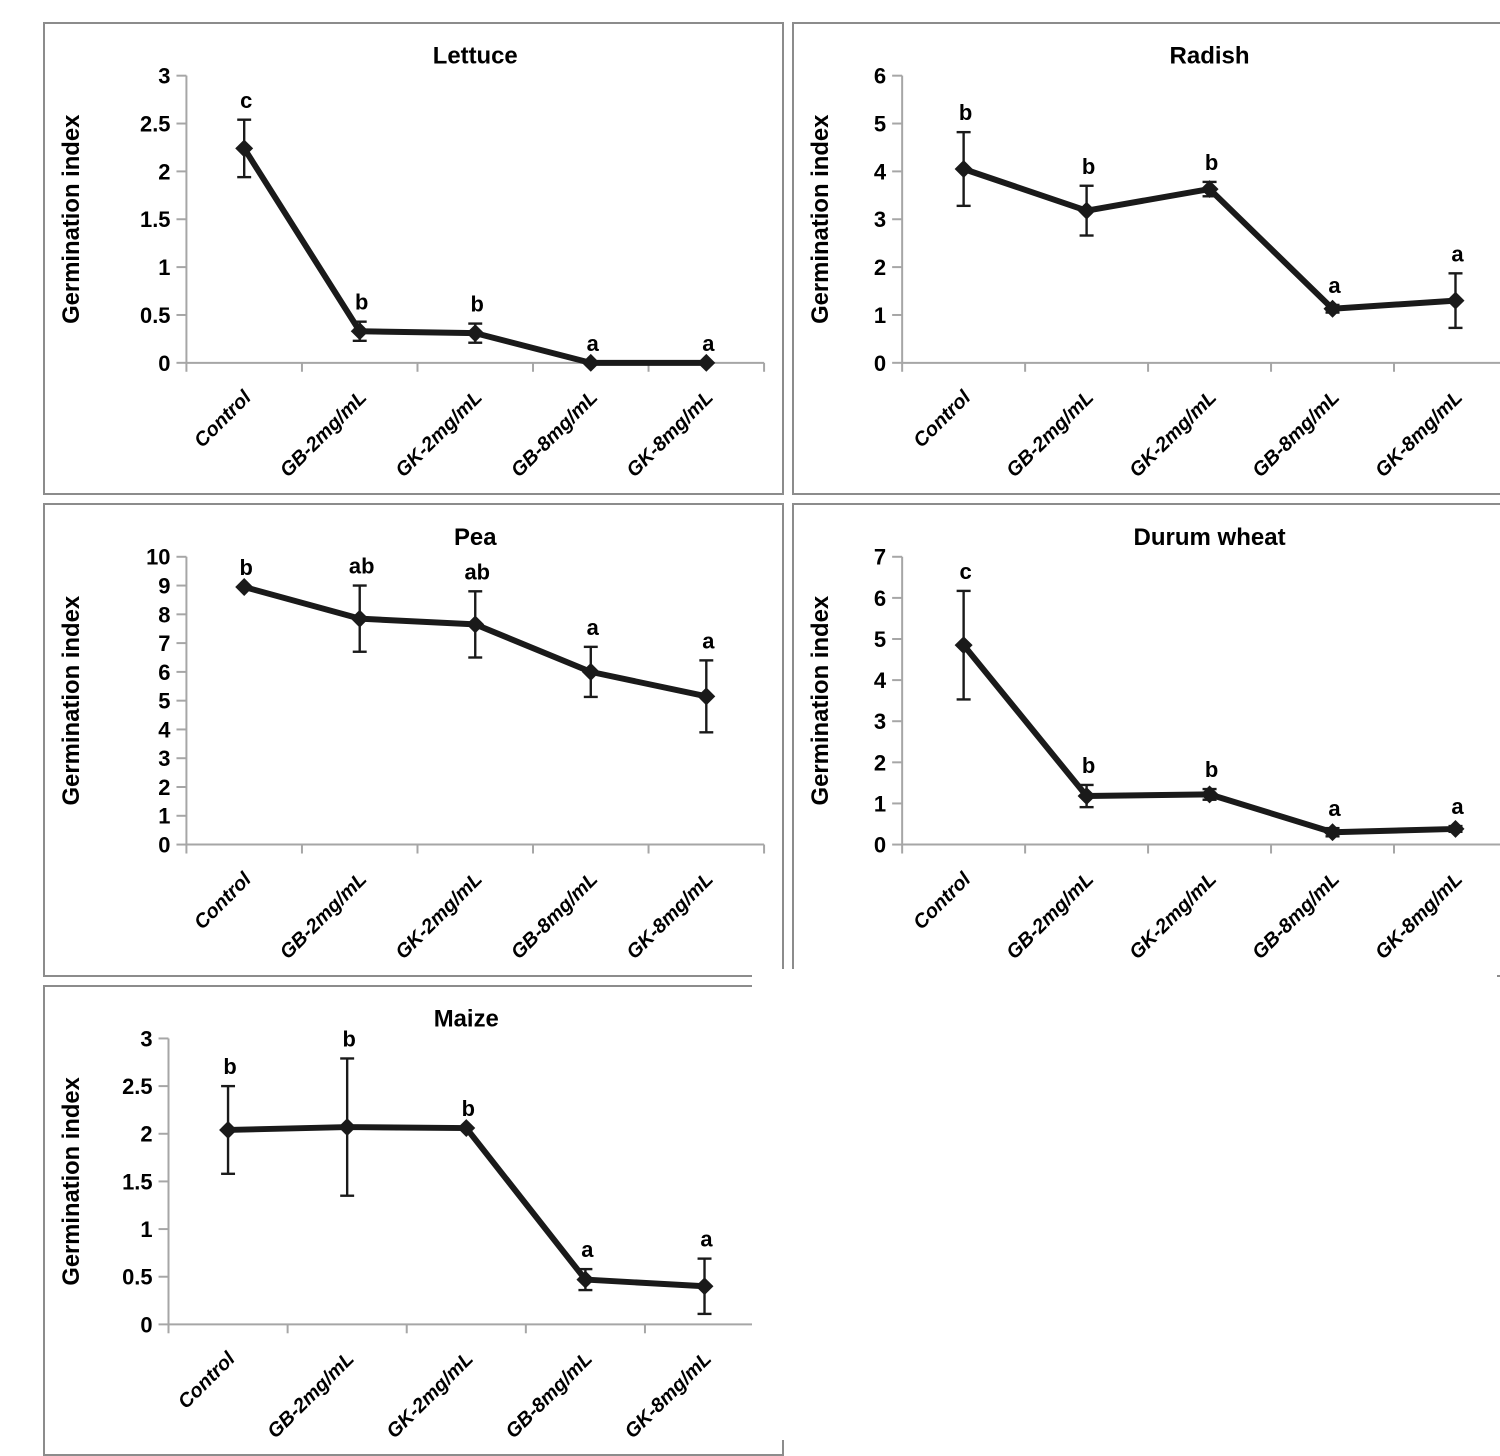 The height and width of the screenshot is (1456, 1500). I want to click on y-tick-label: 0.5, so click(155, 315).